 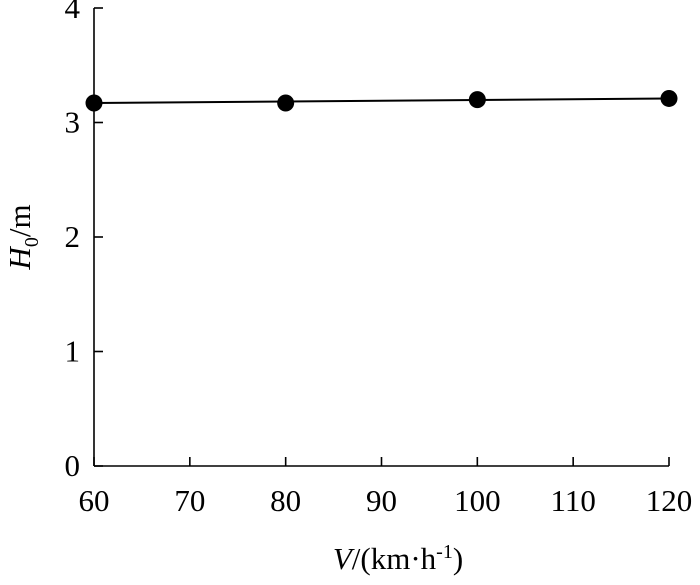 What do you see at coordinates (285, 500) in the screenshot?
I see `x-tick-label: 80` at bounding box center [285, 500].